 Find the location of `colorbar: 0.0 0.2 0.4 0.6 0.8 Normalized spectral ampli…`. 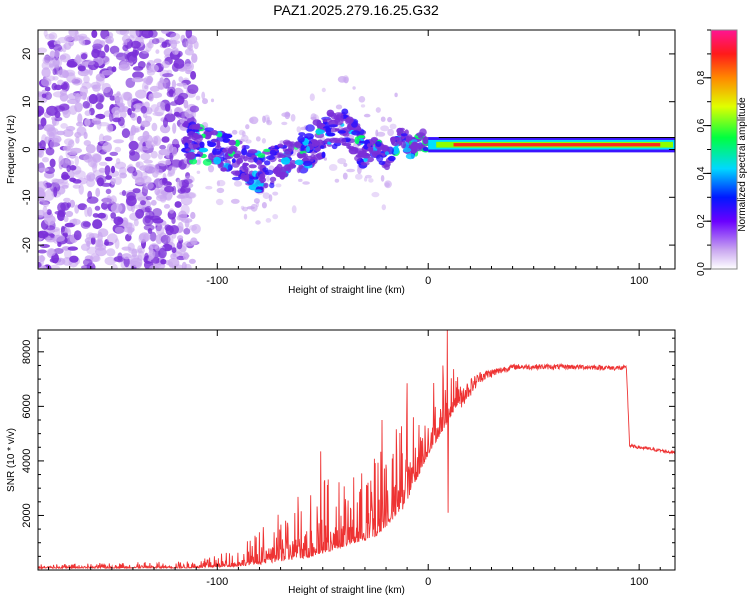

colorbar: 0.0 0.2 0.4 0.6 0.8 Normalized spectral ampli… is located at coordinates (722, 152).